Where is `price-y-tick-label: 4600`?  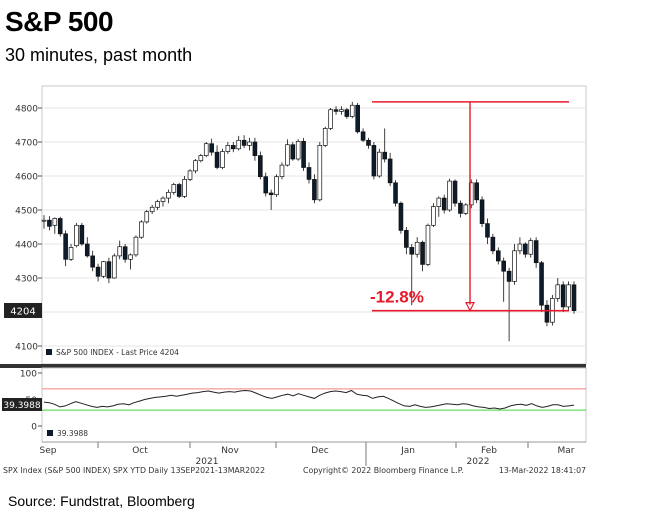
price-y-tick-label: 4600 is located at coordinates (26, 178).